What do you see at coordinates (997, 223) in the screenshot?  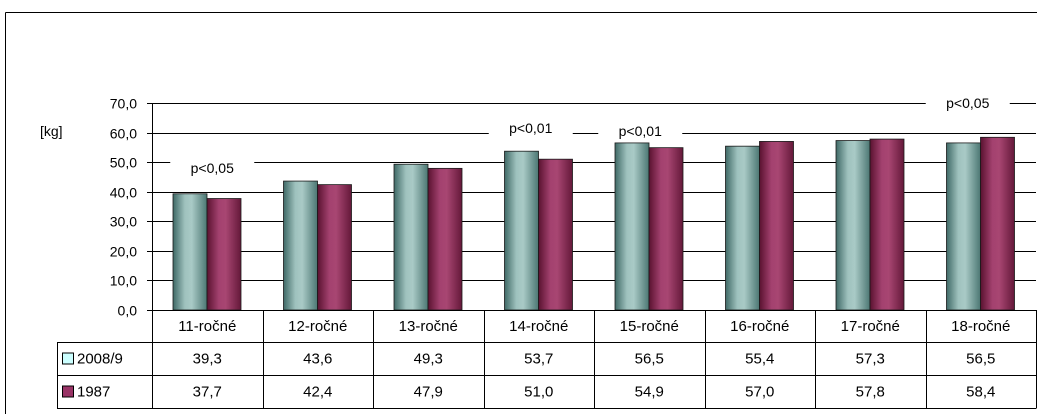 I see `bar-s2-c8` at bounding box center [997, 223].